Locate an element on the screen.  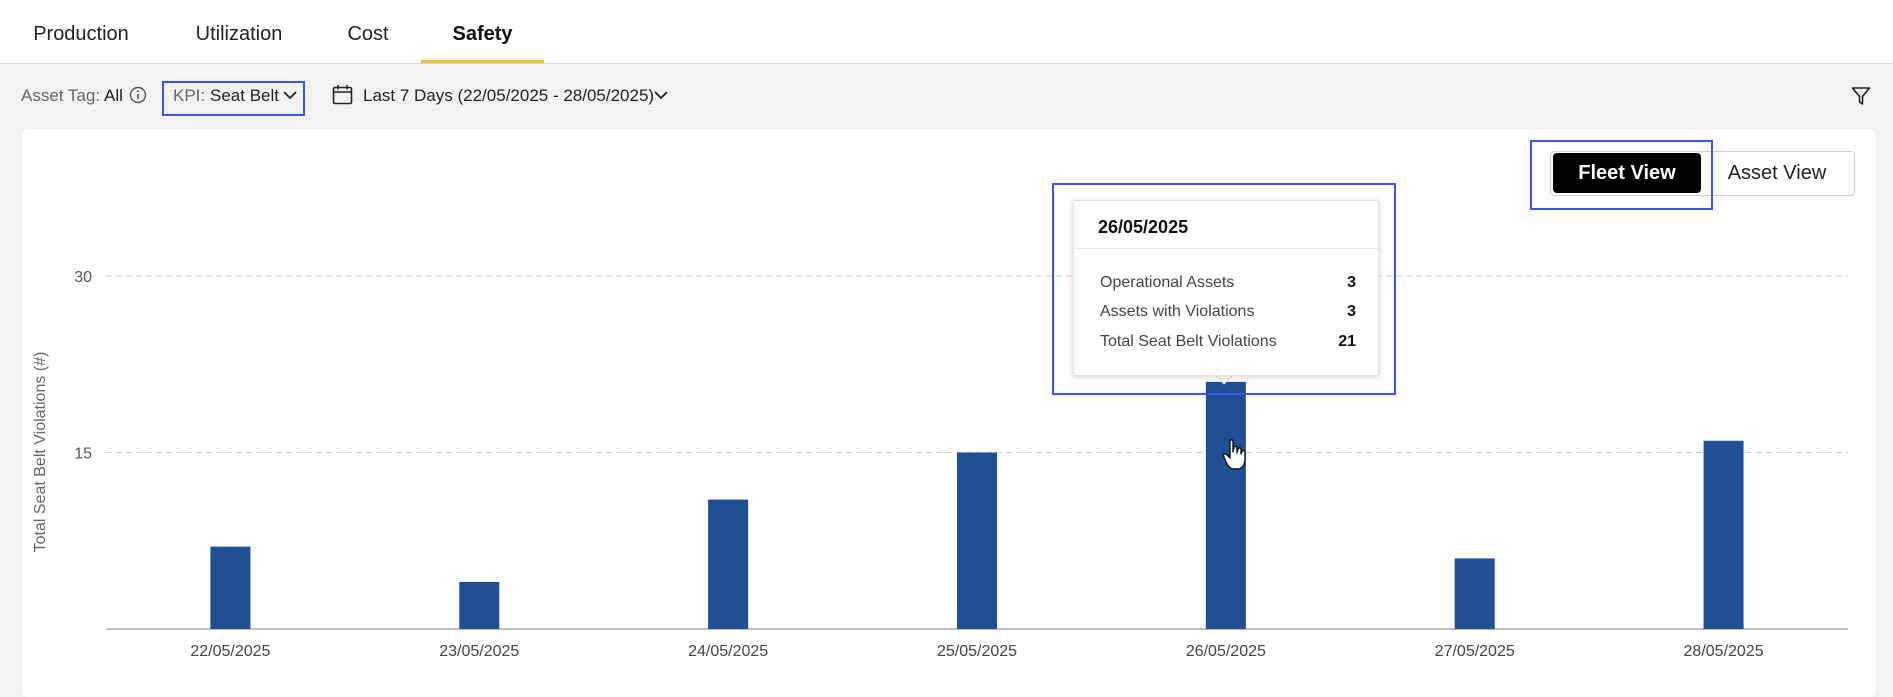
y-tick-label: 15 is located at coordinates (83, 454).